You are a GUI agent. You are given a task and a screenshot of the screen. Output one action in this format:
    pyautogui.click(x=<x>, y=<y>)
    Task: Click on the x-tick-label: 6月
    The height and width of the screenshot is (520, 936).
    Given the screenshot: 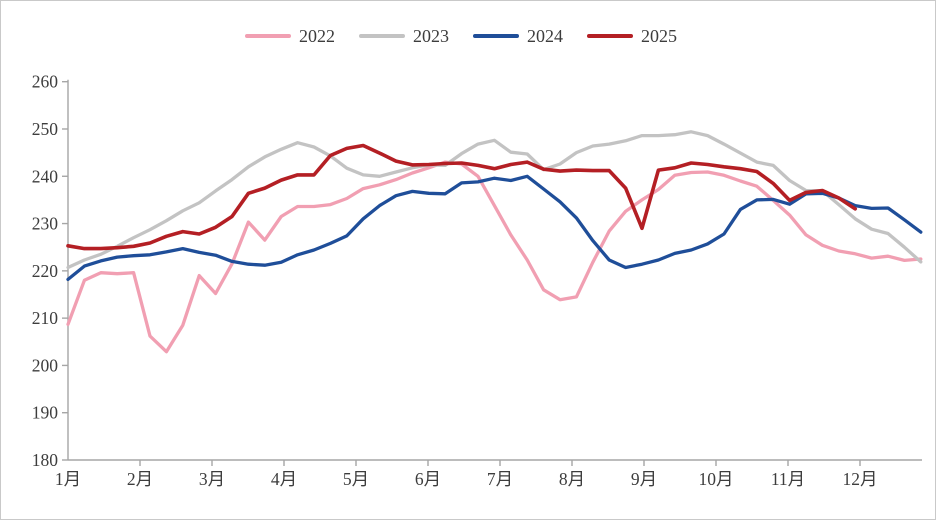 What is the action you would take?
    pyautogui.click(x=428, y=479)
    